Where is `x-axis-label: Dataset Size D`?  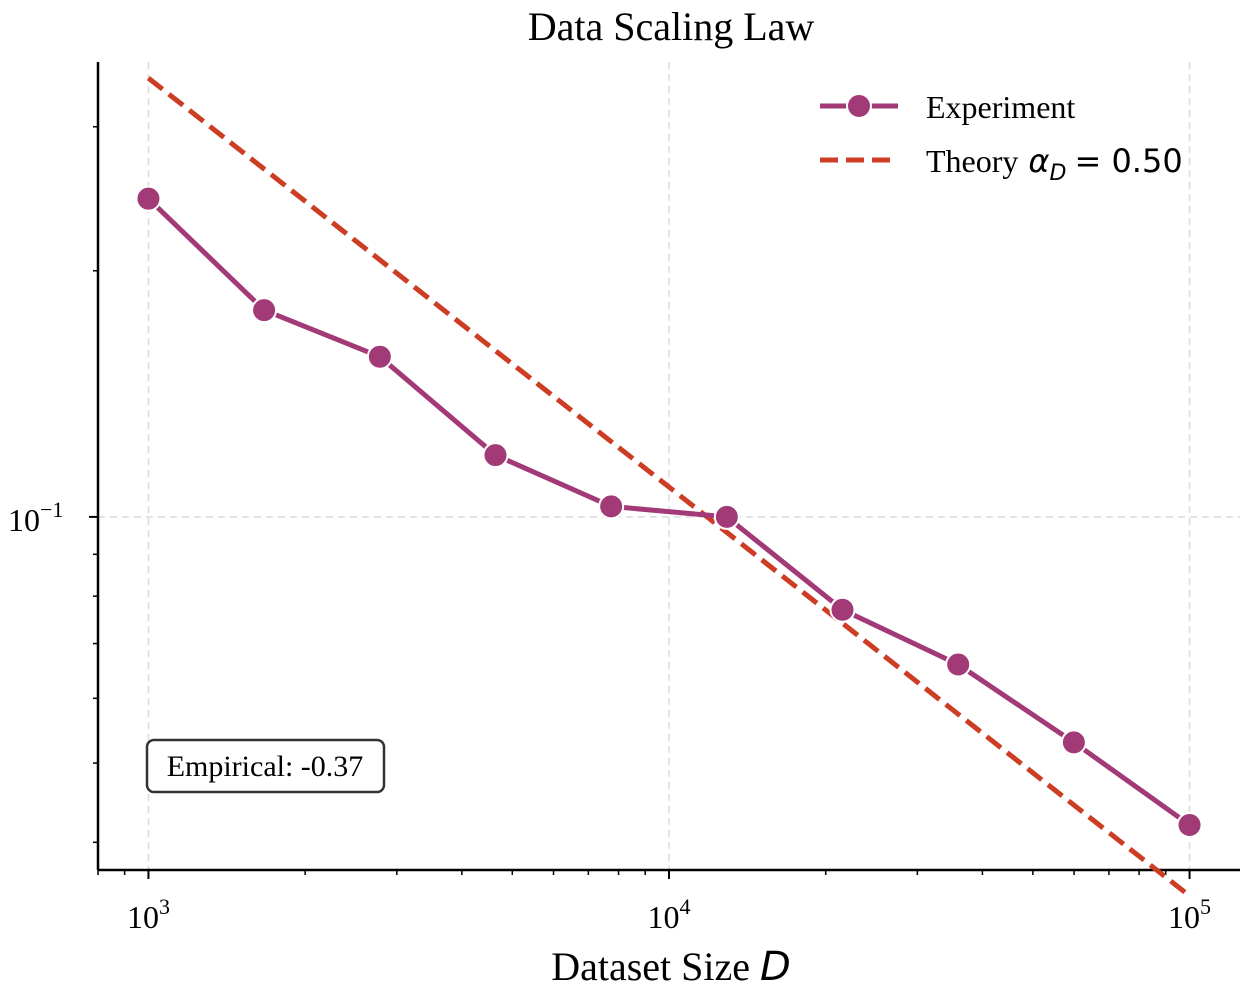 x-axis-label: Dataset Size D is located at coordinates (671, 967).